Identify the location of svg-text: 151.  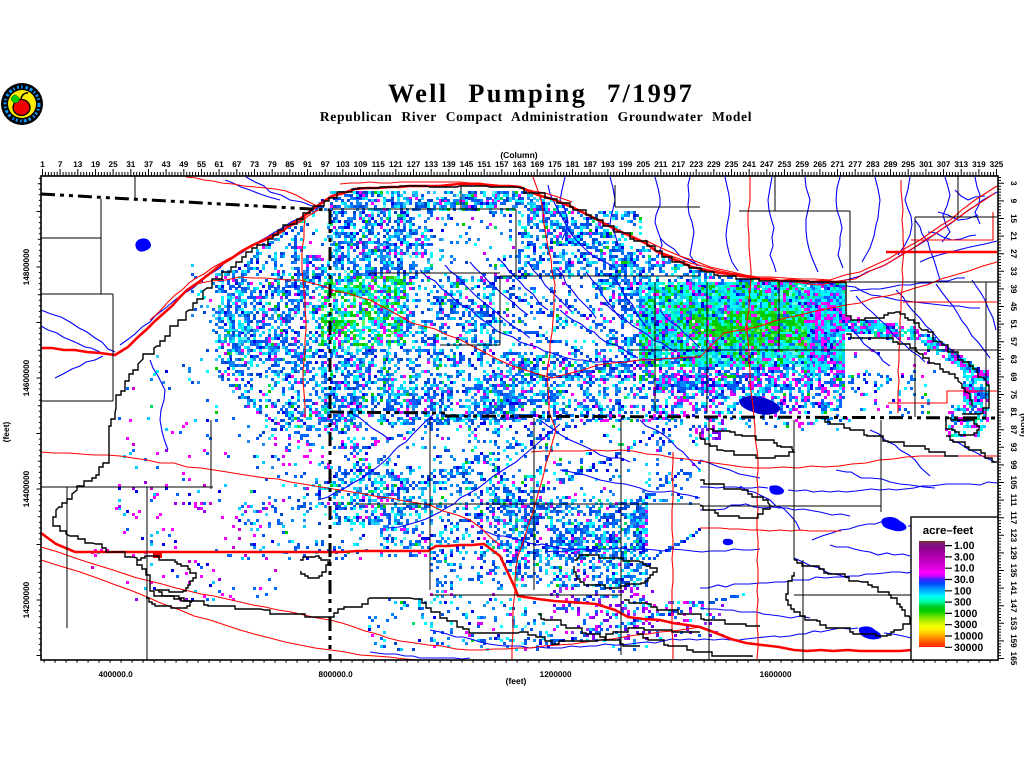
(484, 164).